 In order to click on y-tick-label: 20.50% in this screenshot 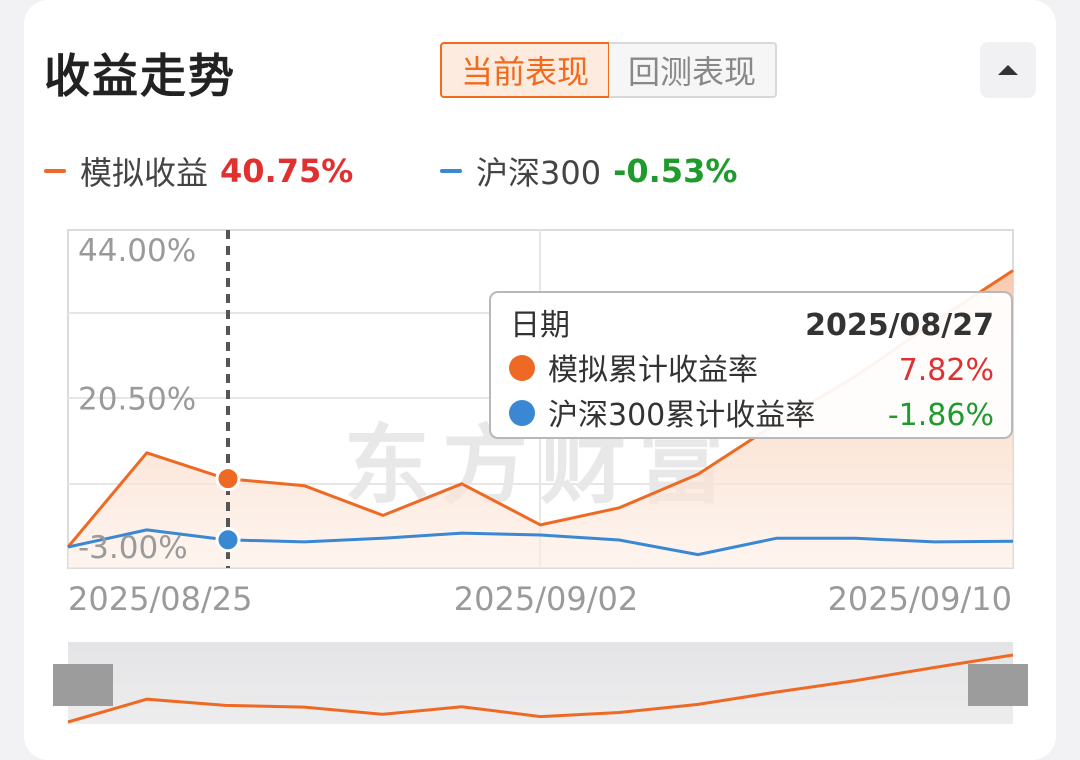, I will do `click(137, 400)`.